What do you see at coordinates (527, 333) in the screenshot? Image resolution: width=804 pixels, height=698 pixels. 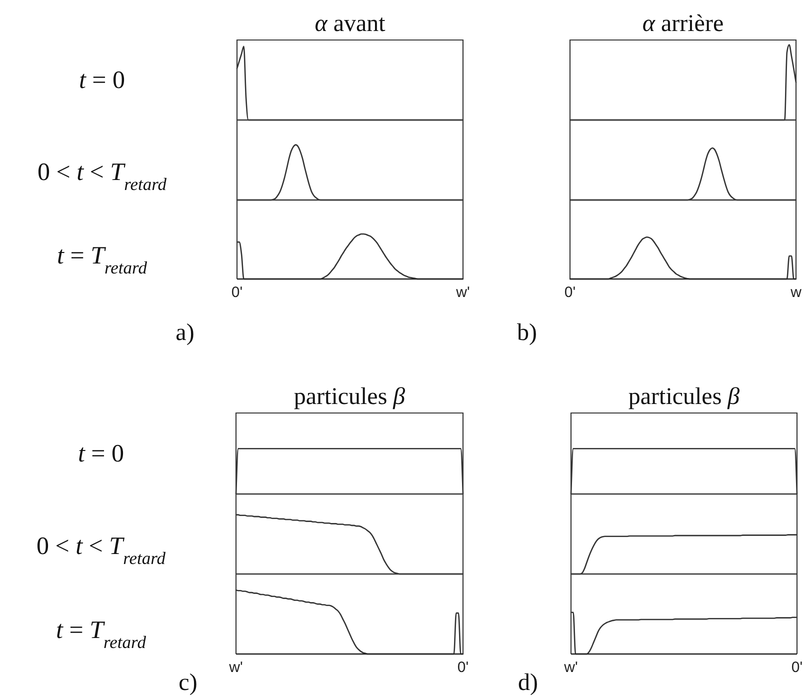 I see `text: b)` at bounding box center [527, 333].